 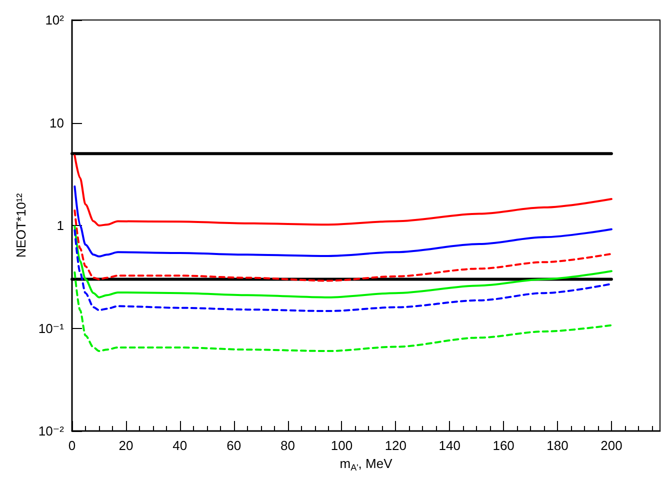 What do you see at coordinates (234, 445) in the screenshot?
I see `x-tick-label: 60` at bounding box center [234, 445].